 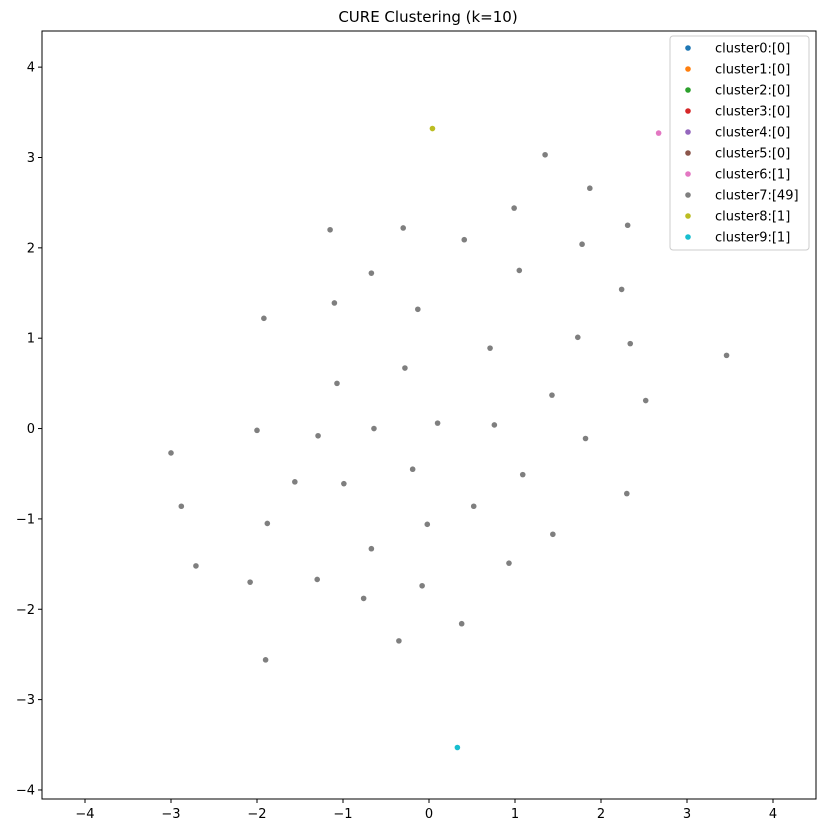 What do you see at coordinates (752, 112) in the screenshot?
I see `legend-label: cluster3:[0]` at bounding box center [752, 112].